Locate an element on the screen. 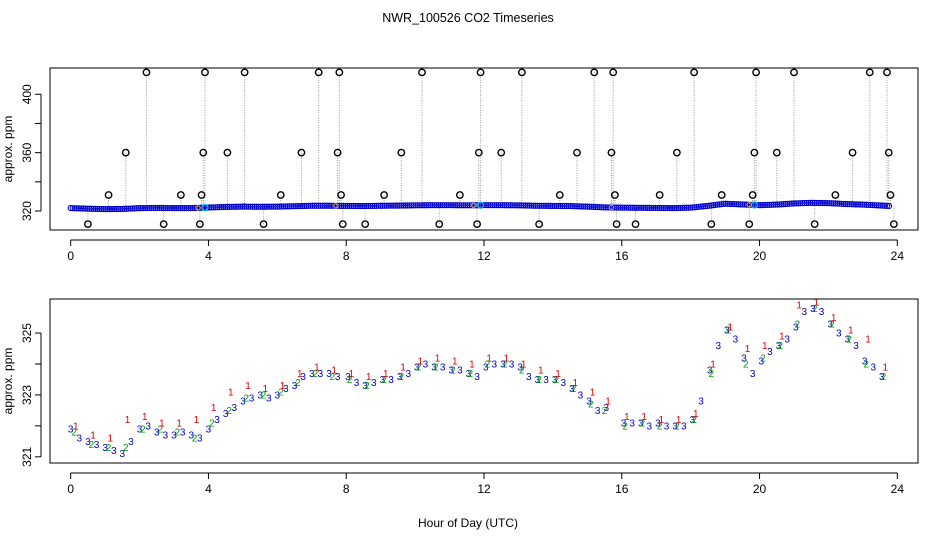 The width and height of the screenshot is (936, 540). raw-point-orange is located at coordinates (611, 207).